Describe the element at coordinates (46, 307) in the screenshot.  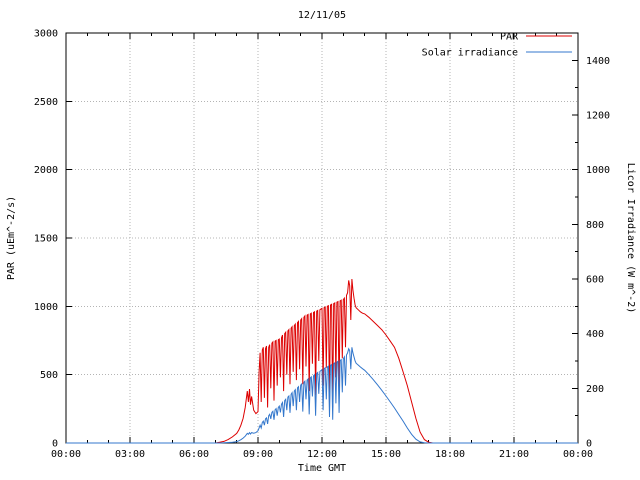
I see `y-tick-label: 1000` at that location.